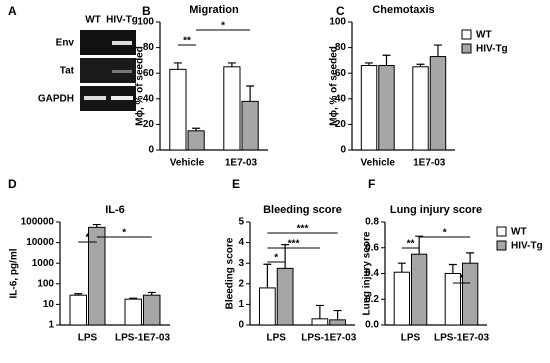 This screenshot has height=363, width=550. Describe the element at coordinates (241, 222) in the screenshot. I see `y-tick-label: 5` at that location.